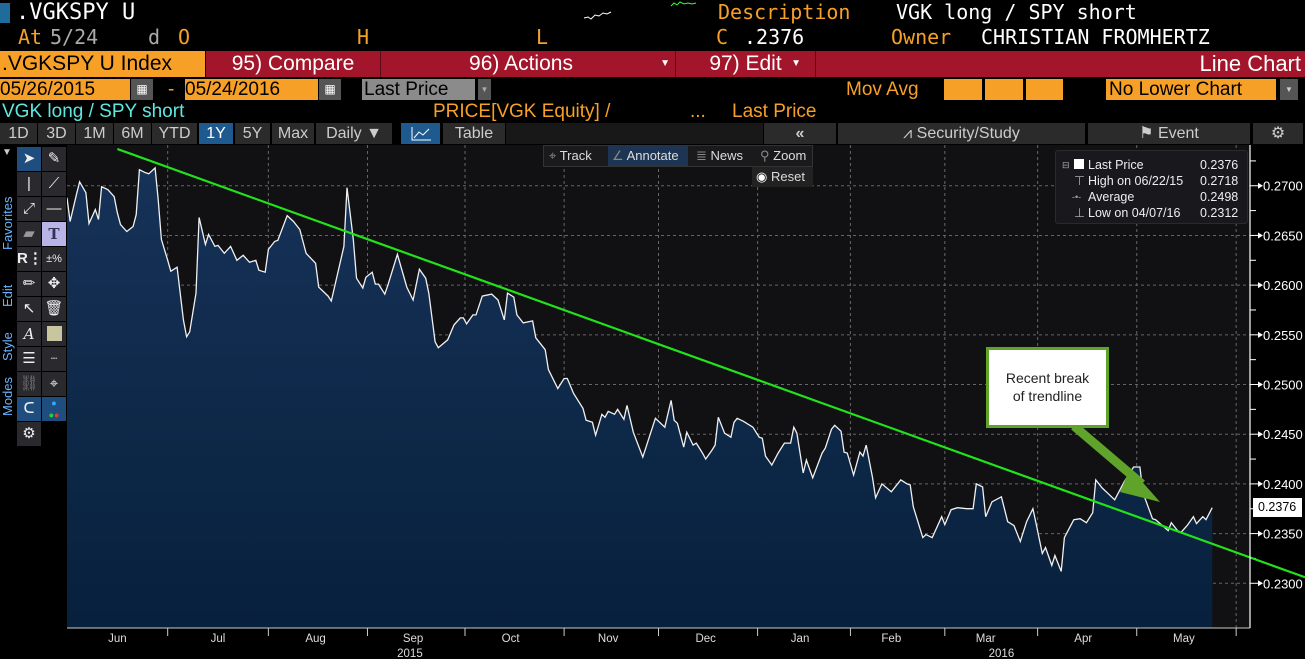  What do you see at coordinates (54, 159) in the screenshot?
I see `annotate-pen-icon: ✎` at bounding box center [54, 159].